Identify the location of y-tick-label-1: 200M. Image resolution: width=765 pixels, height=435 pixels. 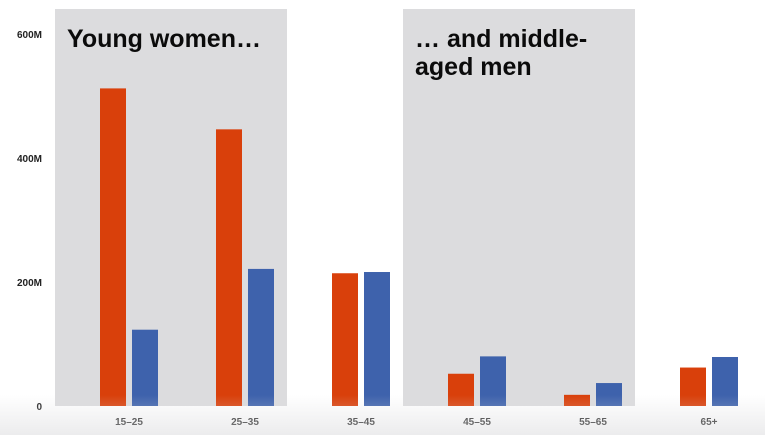
(29, 283).